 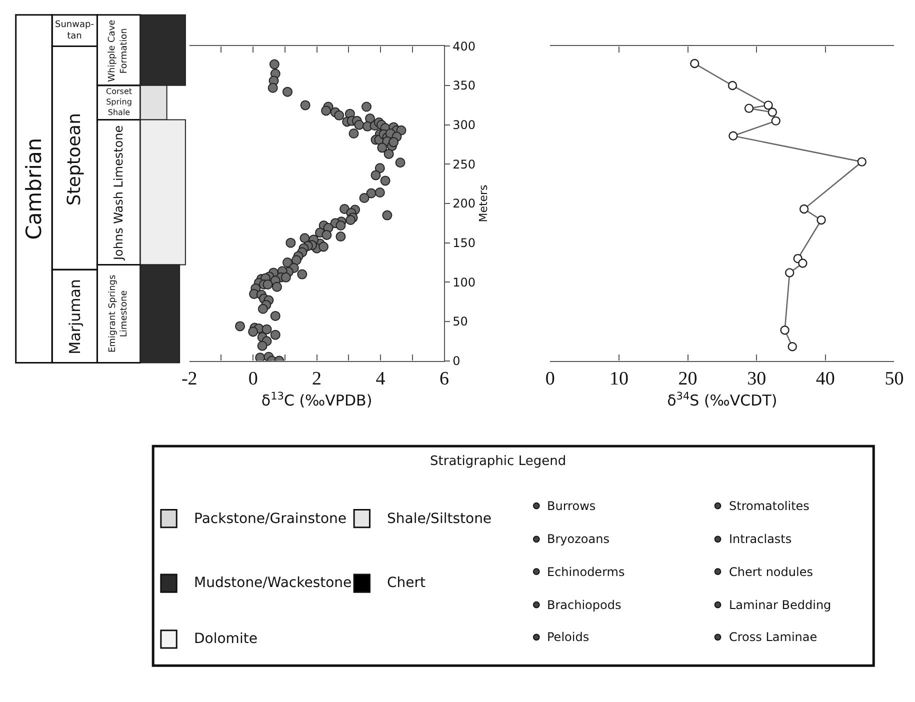 I want to click on x-tick-label: 2, so click(x=317, y=379).